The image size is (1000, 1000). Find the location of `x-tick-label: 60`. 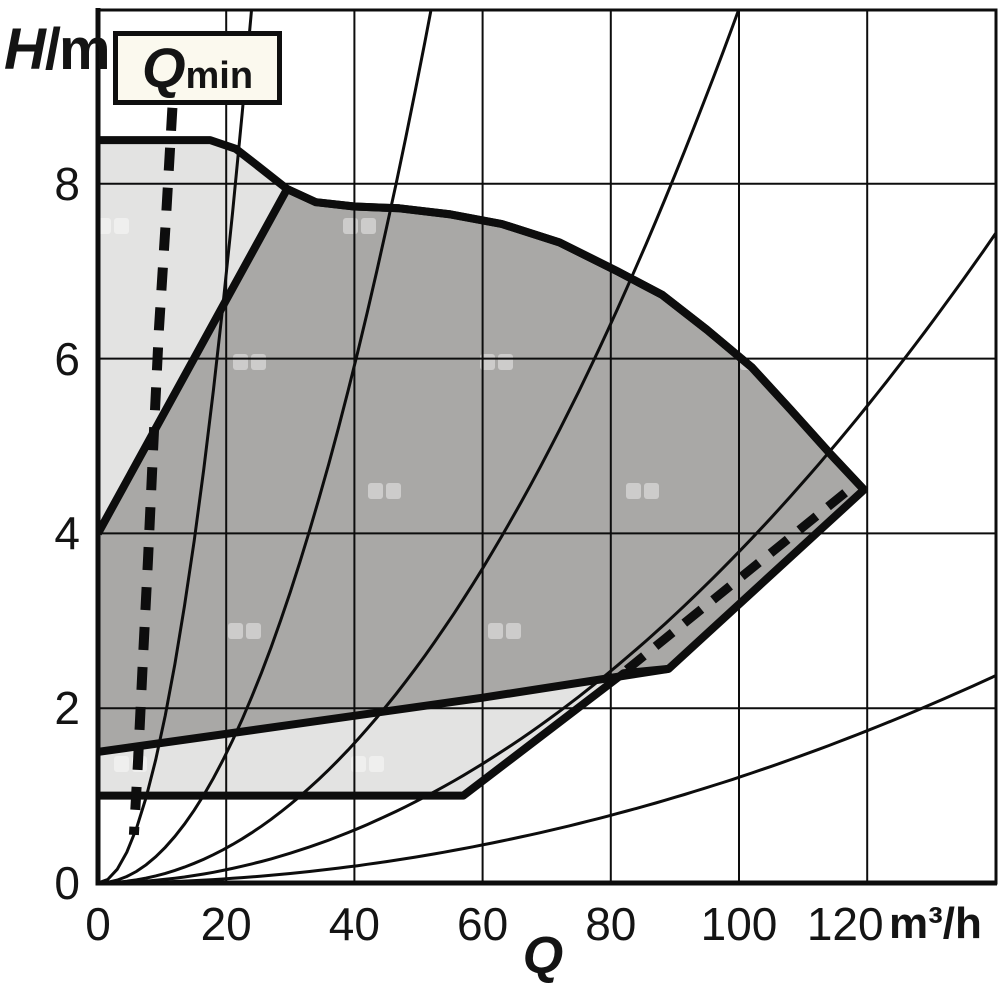

x-tick-label: 60 is located at coordinates (483, 924).